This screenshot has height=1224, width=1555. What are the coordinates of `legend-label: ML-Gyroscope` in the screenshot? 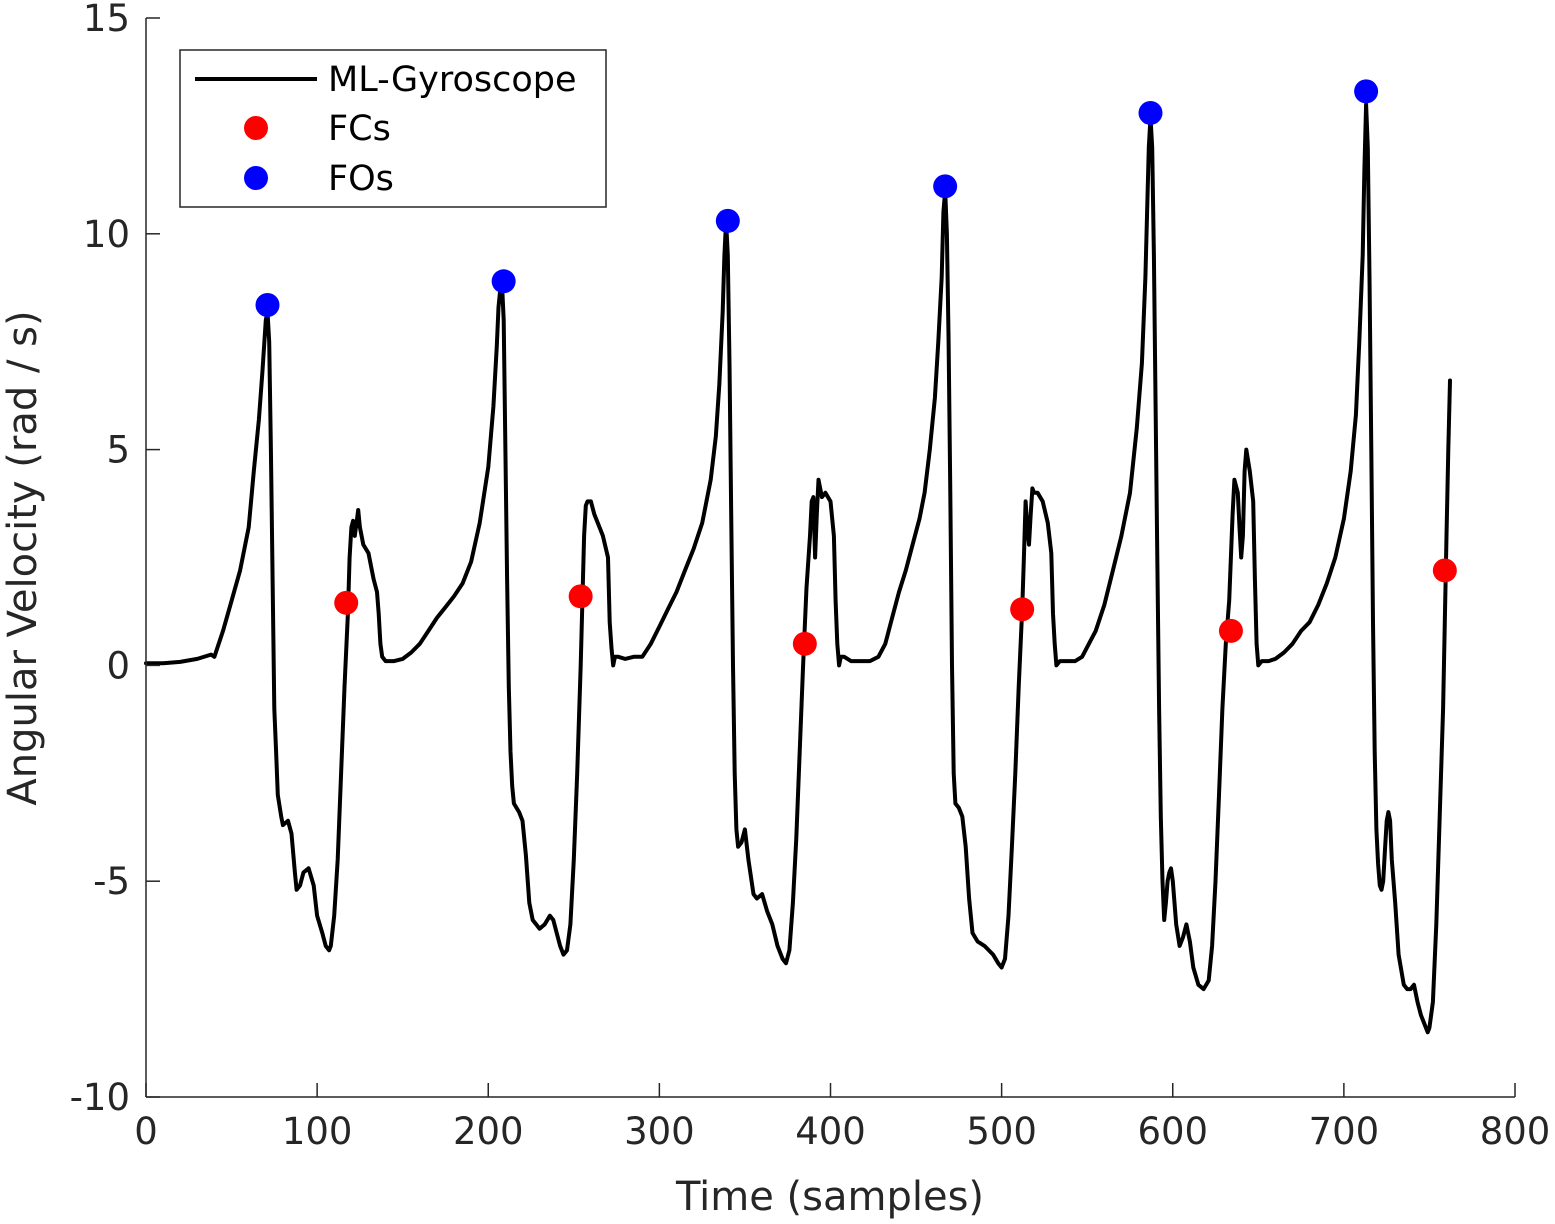 It's located at (452, 80).